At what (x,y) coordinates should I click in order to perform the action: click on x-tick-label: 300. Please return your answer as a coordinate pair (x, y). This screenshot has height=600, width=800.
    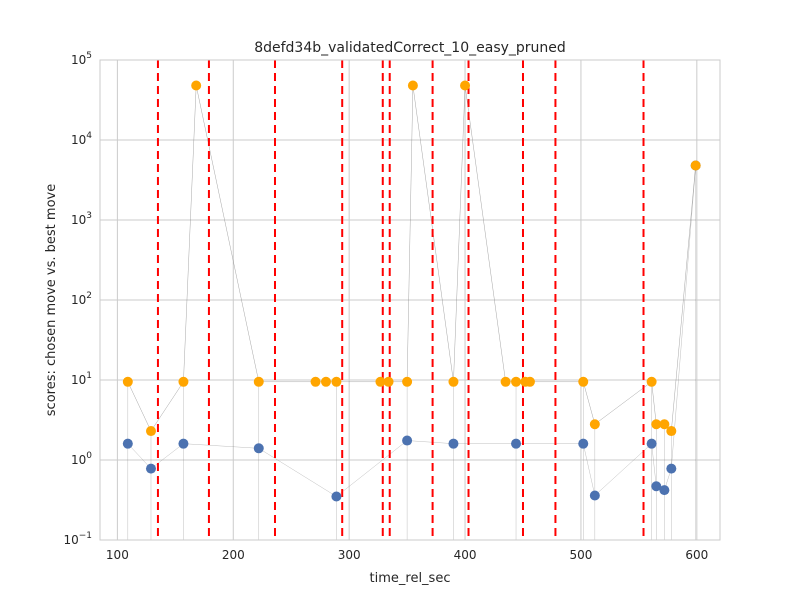
    Looking at the image, I should click on (349, 555).